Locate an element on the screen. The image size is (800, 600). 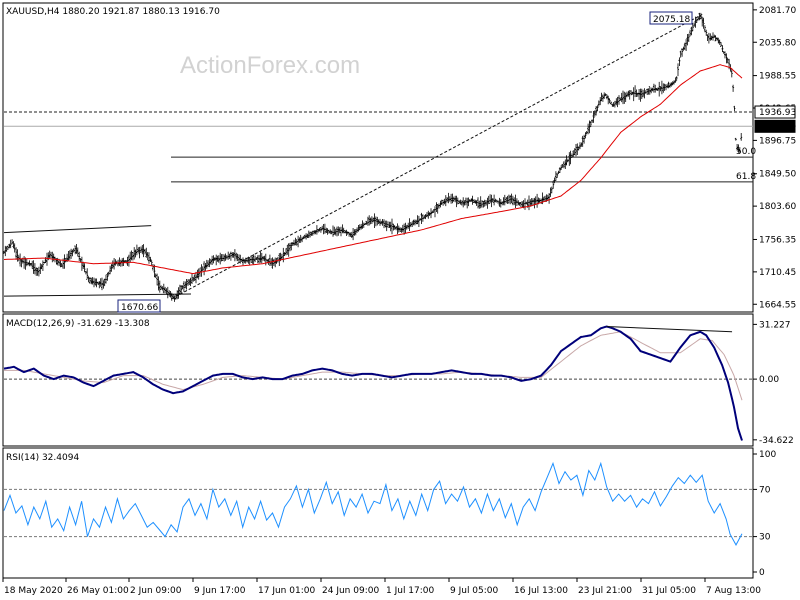
time-axis-label: 7 Aug 13:00 is located at coordinates (733, 591).